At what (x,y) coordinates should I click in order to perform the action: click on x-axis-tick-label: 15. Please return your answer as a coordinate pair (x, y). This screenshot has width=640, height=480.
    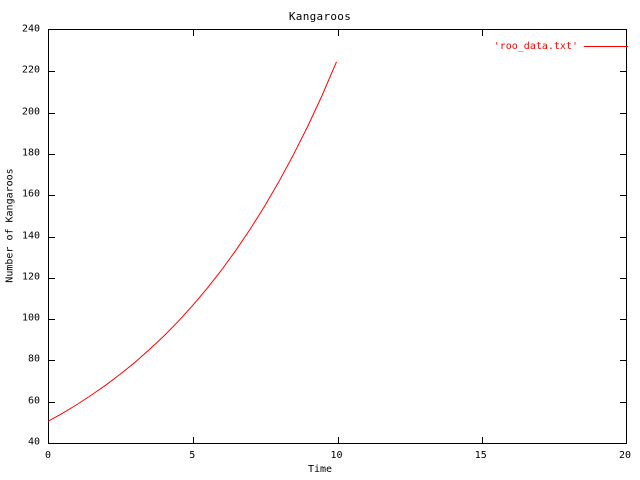
    Looking at the image, I should click on (480, 455).